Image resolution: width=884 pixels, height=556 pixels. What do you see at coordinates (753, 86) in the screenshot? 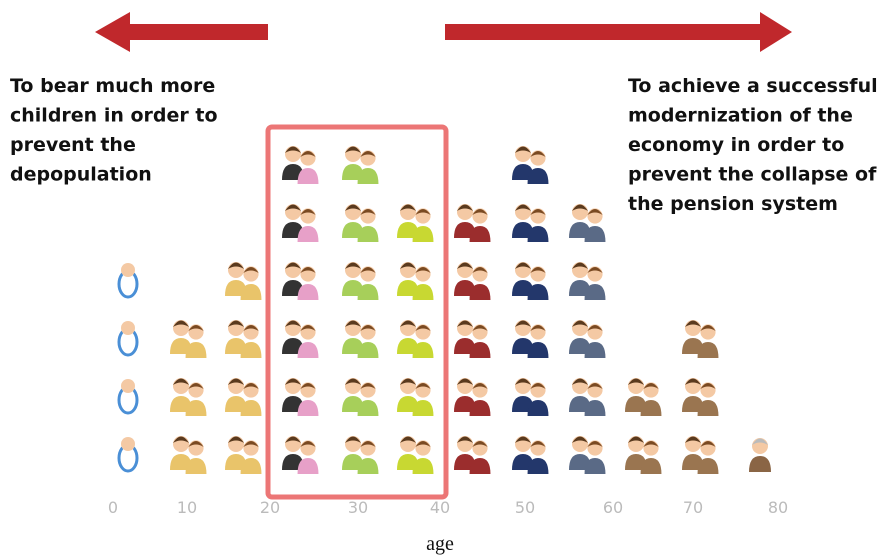
I see `right-text-line: To achieve a successful` at bounding box center [753, 86].